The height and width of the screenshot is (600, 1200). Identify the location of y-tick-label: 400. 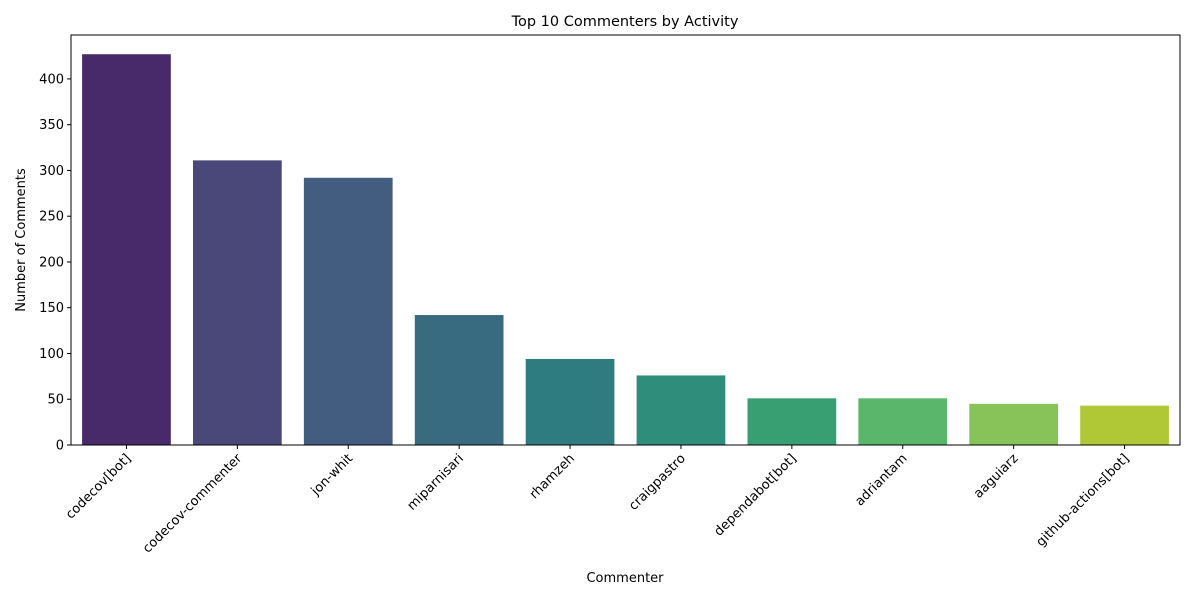
(51, 79).